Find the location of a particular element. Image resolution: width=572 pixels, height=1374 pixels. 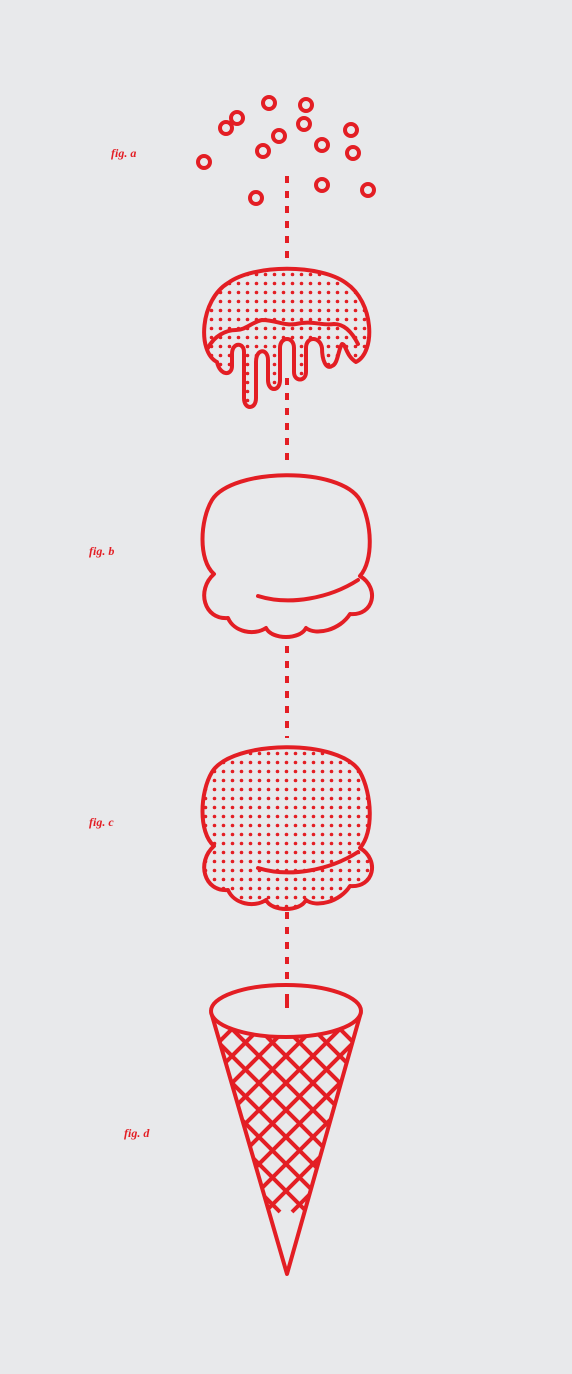

waffle-cone is located at coordinates (286, 1129).